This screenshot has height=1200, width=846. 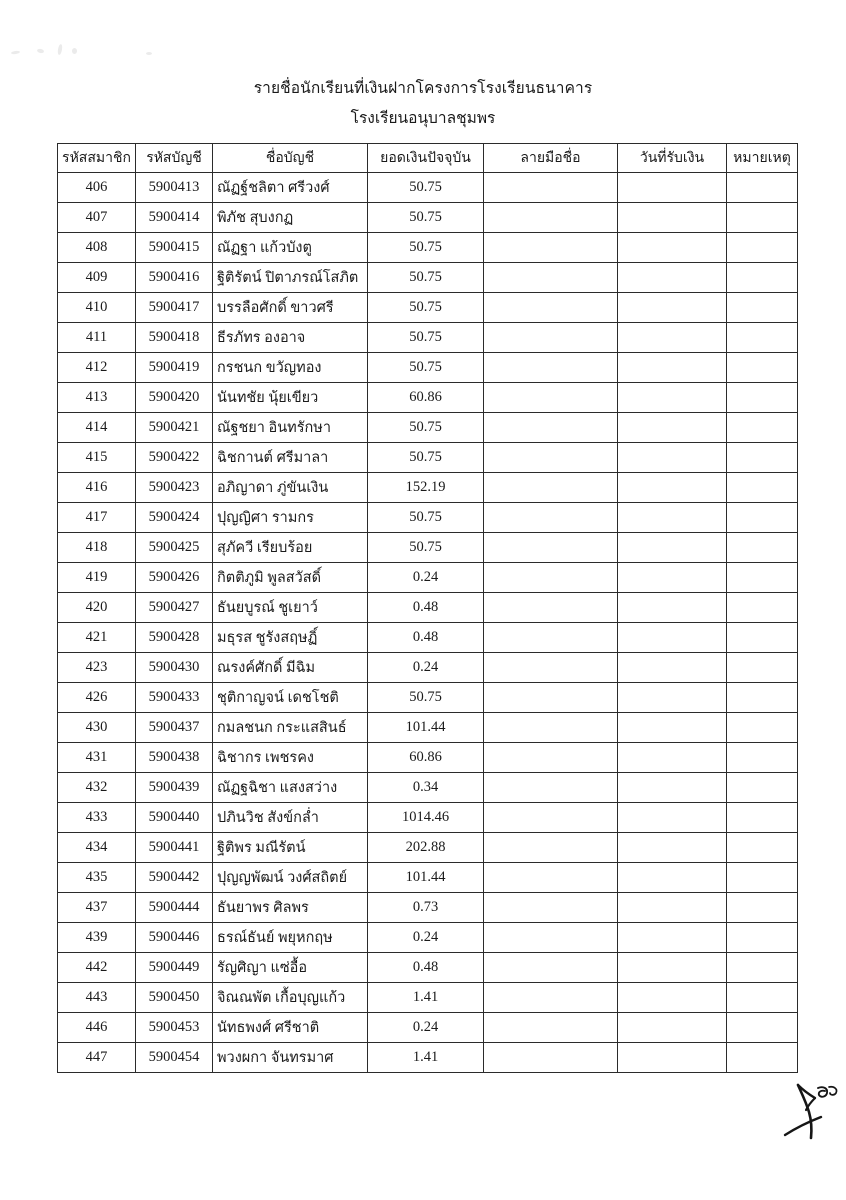 I want to click on cell-member-id: 415, so click(x=96, y=457).